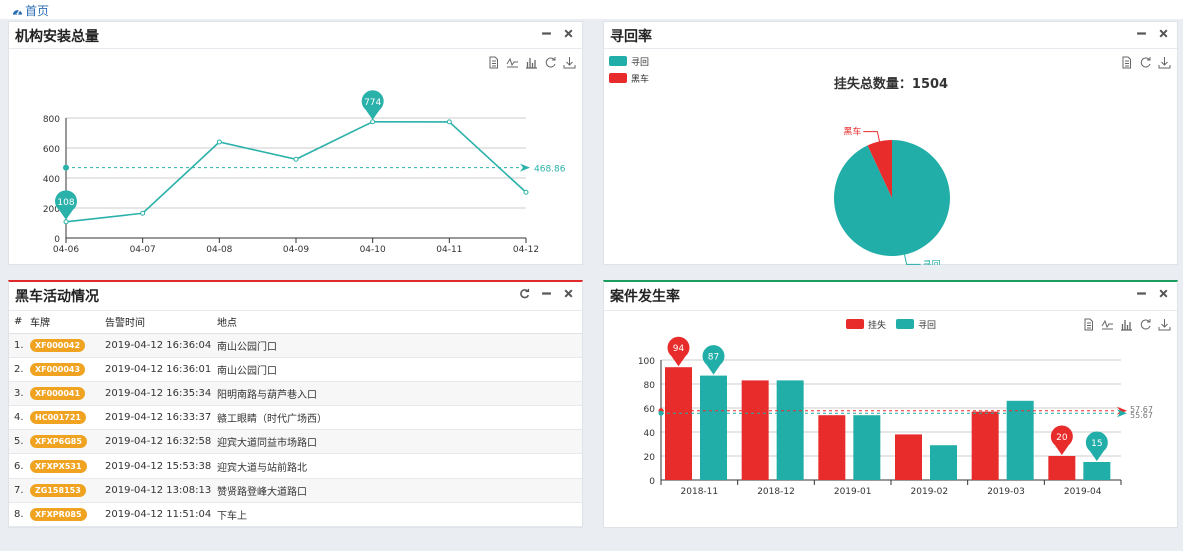 This screenshot has height=551, width=1183. What do you see at coordinates (640, 79) in the screenshot?
I see `legend-label: 黑车` at bounding box center [640, 79].